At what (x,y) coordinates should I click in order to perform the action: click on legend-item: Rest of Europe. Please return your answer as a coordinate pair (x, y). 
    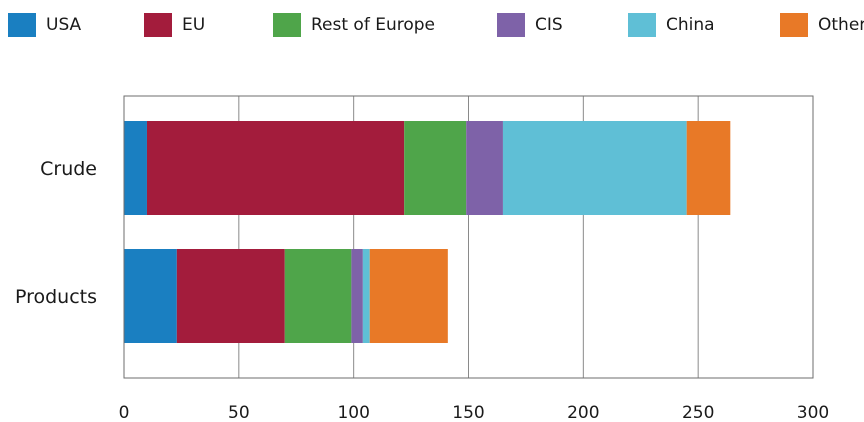
    Looking at the image, I should click on (354, 25).